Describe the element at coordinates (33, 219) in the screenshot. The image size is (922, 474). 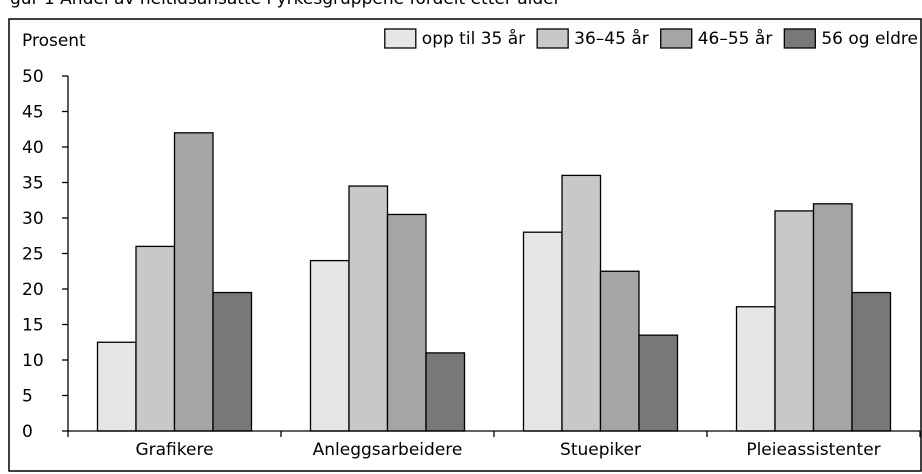
I see `y-tick-label: 30` at that location.